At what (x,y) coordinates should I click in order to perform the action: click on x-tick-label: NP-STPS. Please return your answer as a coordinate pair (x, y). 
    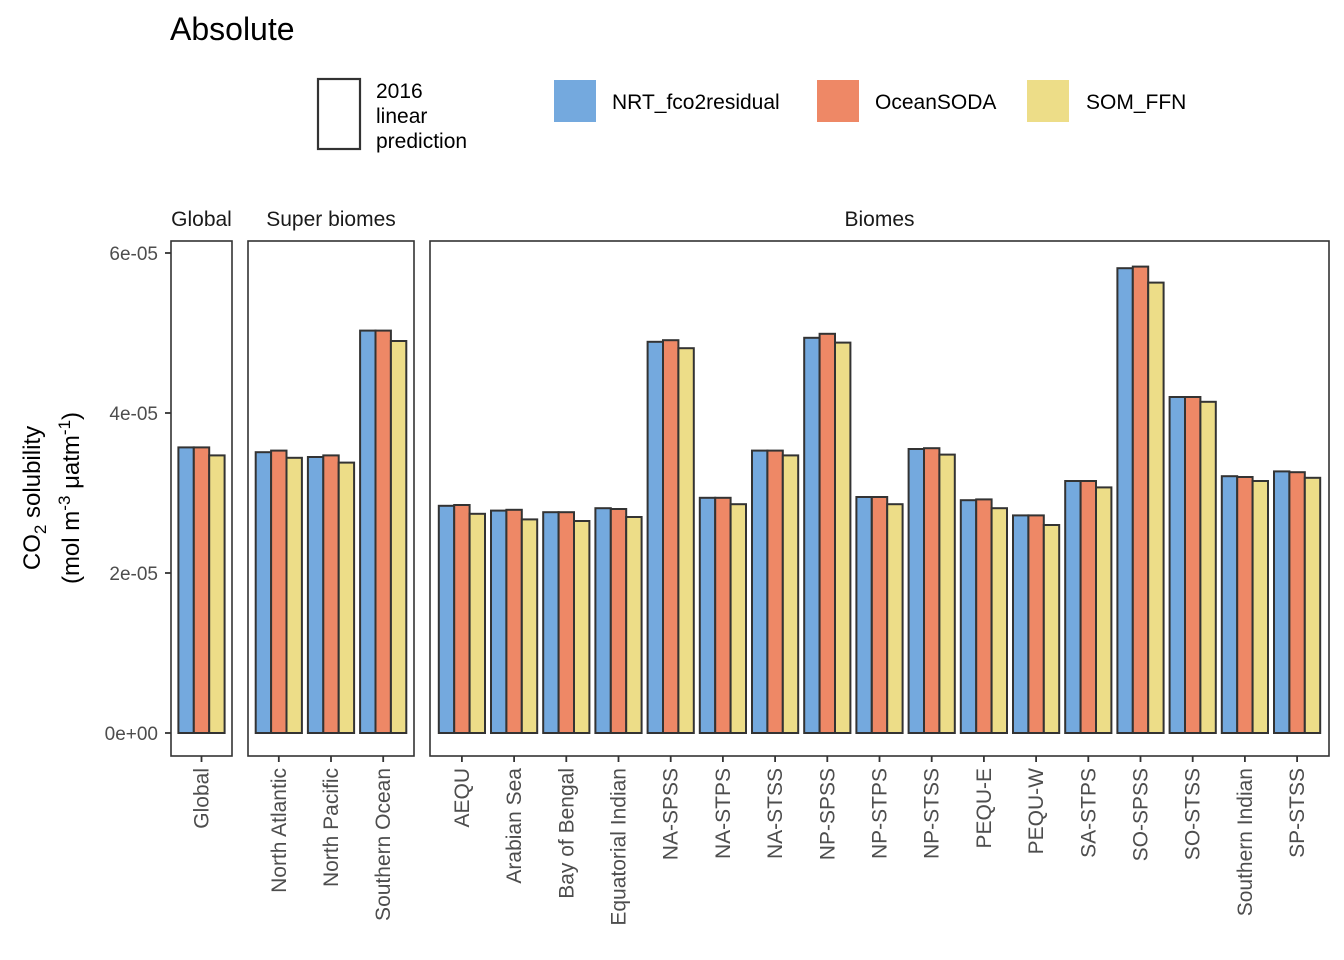
    Looking at the image, I should click on (880, 813).